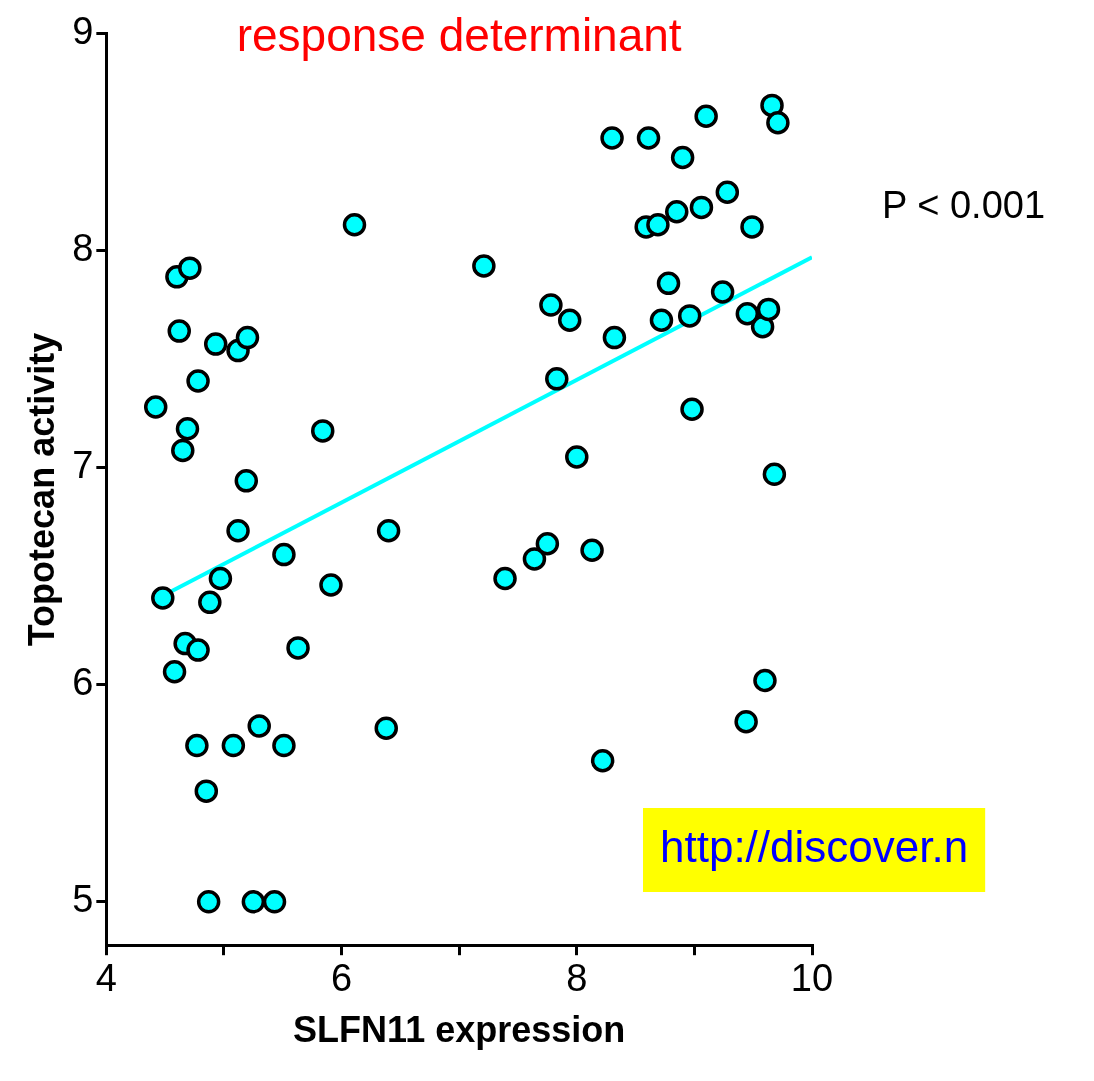 This screenshot has height=1081, width=1094. Describe the element at coordinates (459, 35) in the screenshot. I see `chart-title: response determinant` at that location.